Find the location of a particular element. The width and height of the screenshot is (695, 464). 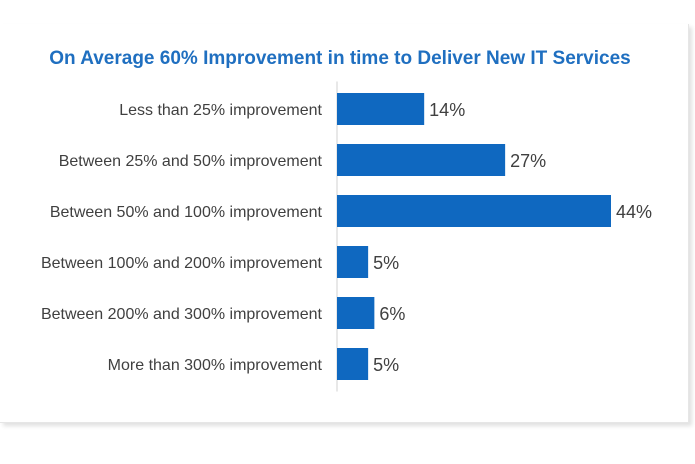

category-label: Between 25% and 50% improvement is located at coordinates (191, 161).